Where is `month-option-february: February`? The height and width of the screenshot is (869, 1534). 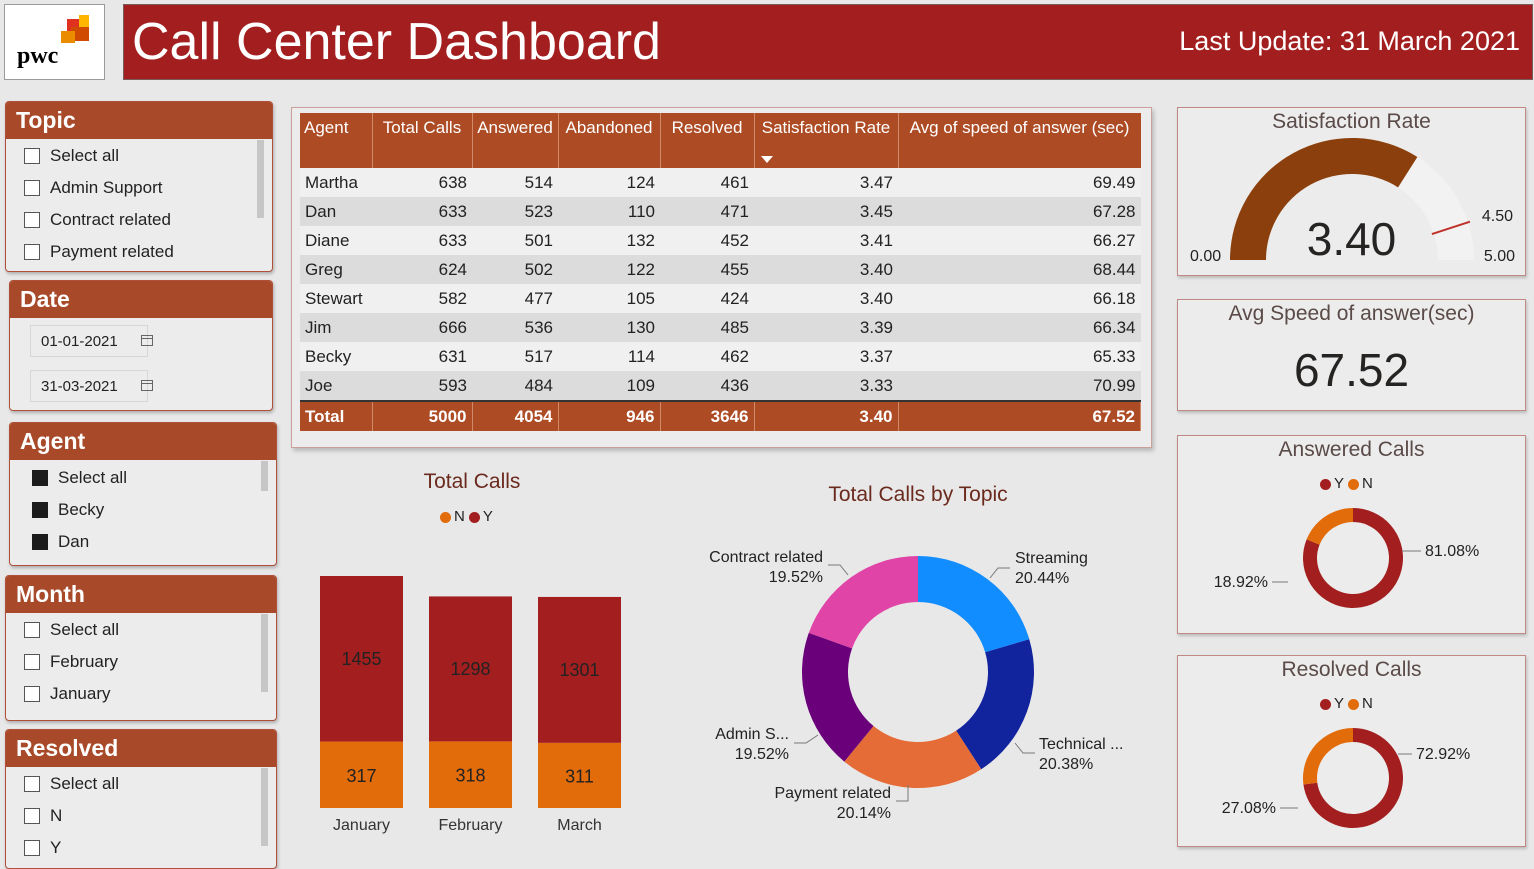
month-option-february: February is located at coordinates (71, 662).